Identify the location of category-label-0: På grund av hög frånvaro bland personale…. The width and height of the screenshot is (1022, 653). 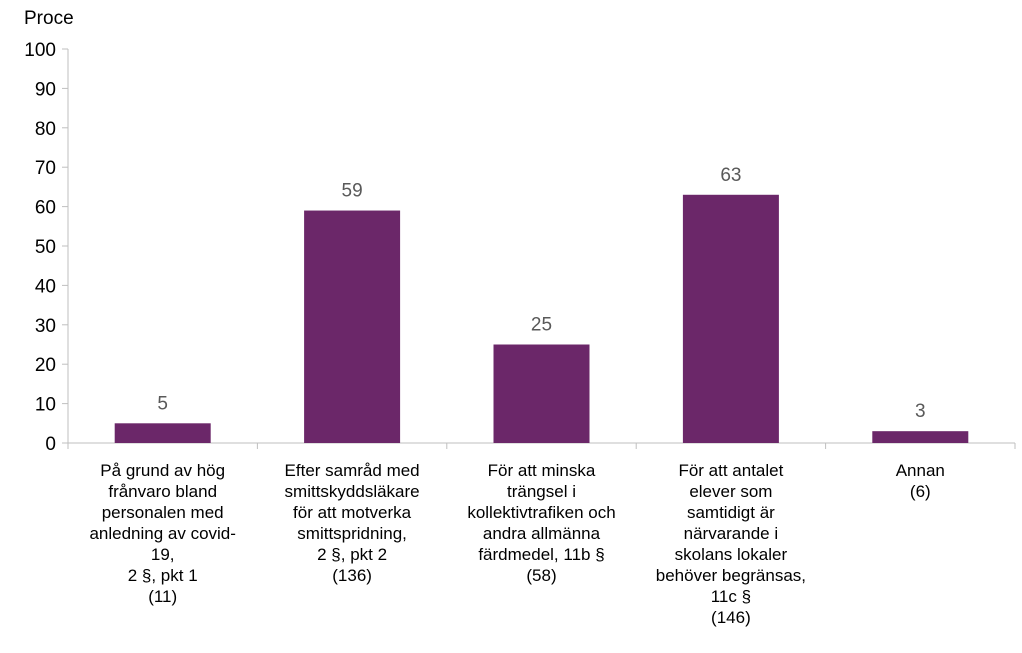
(162, 533).